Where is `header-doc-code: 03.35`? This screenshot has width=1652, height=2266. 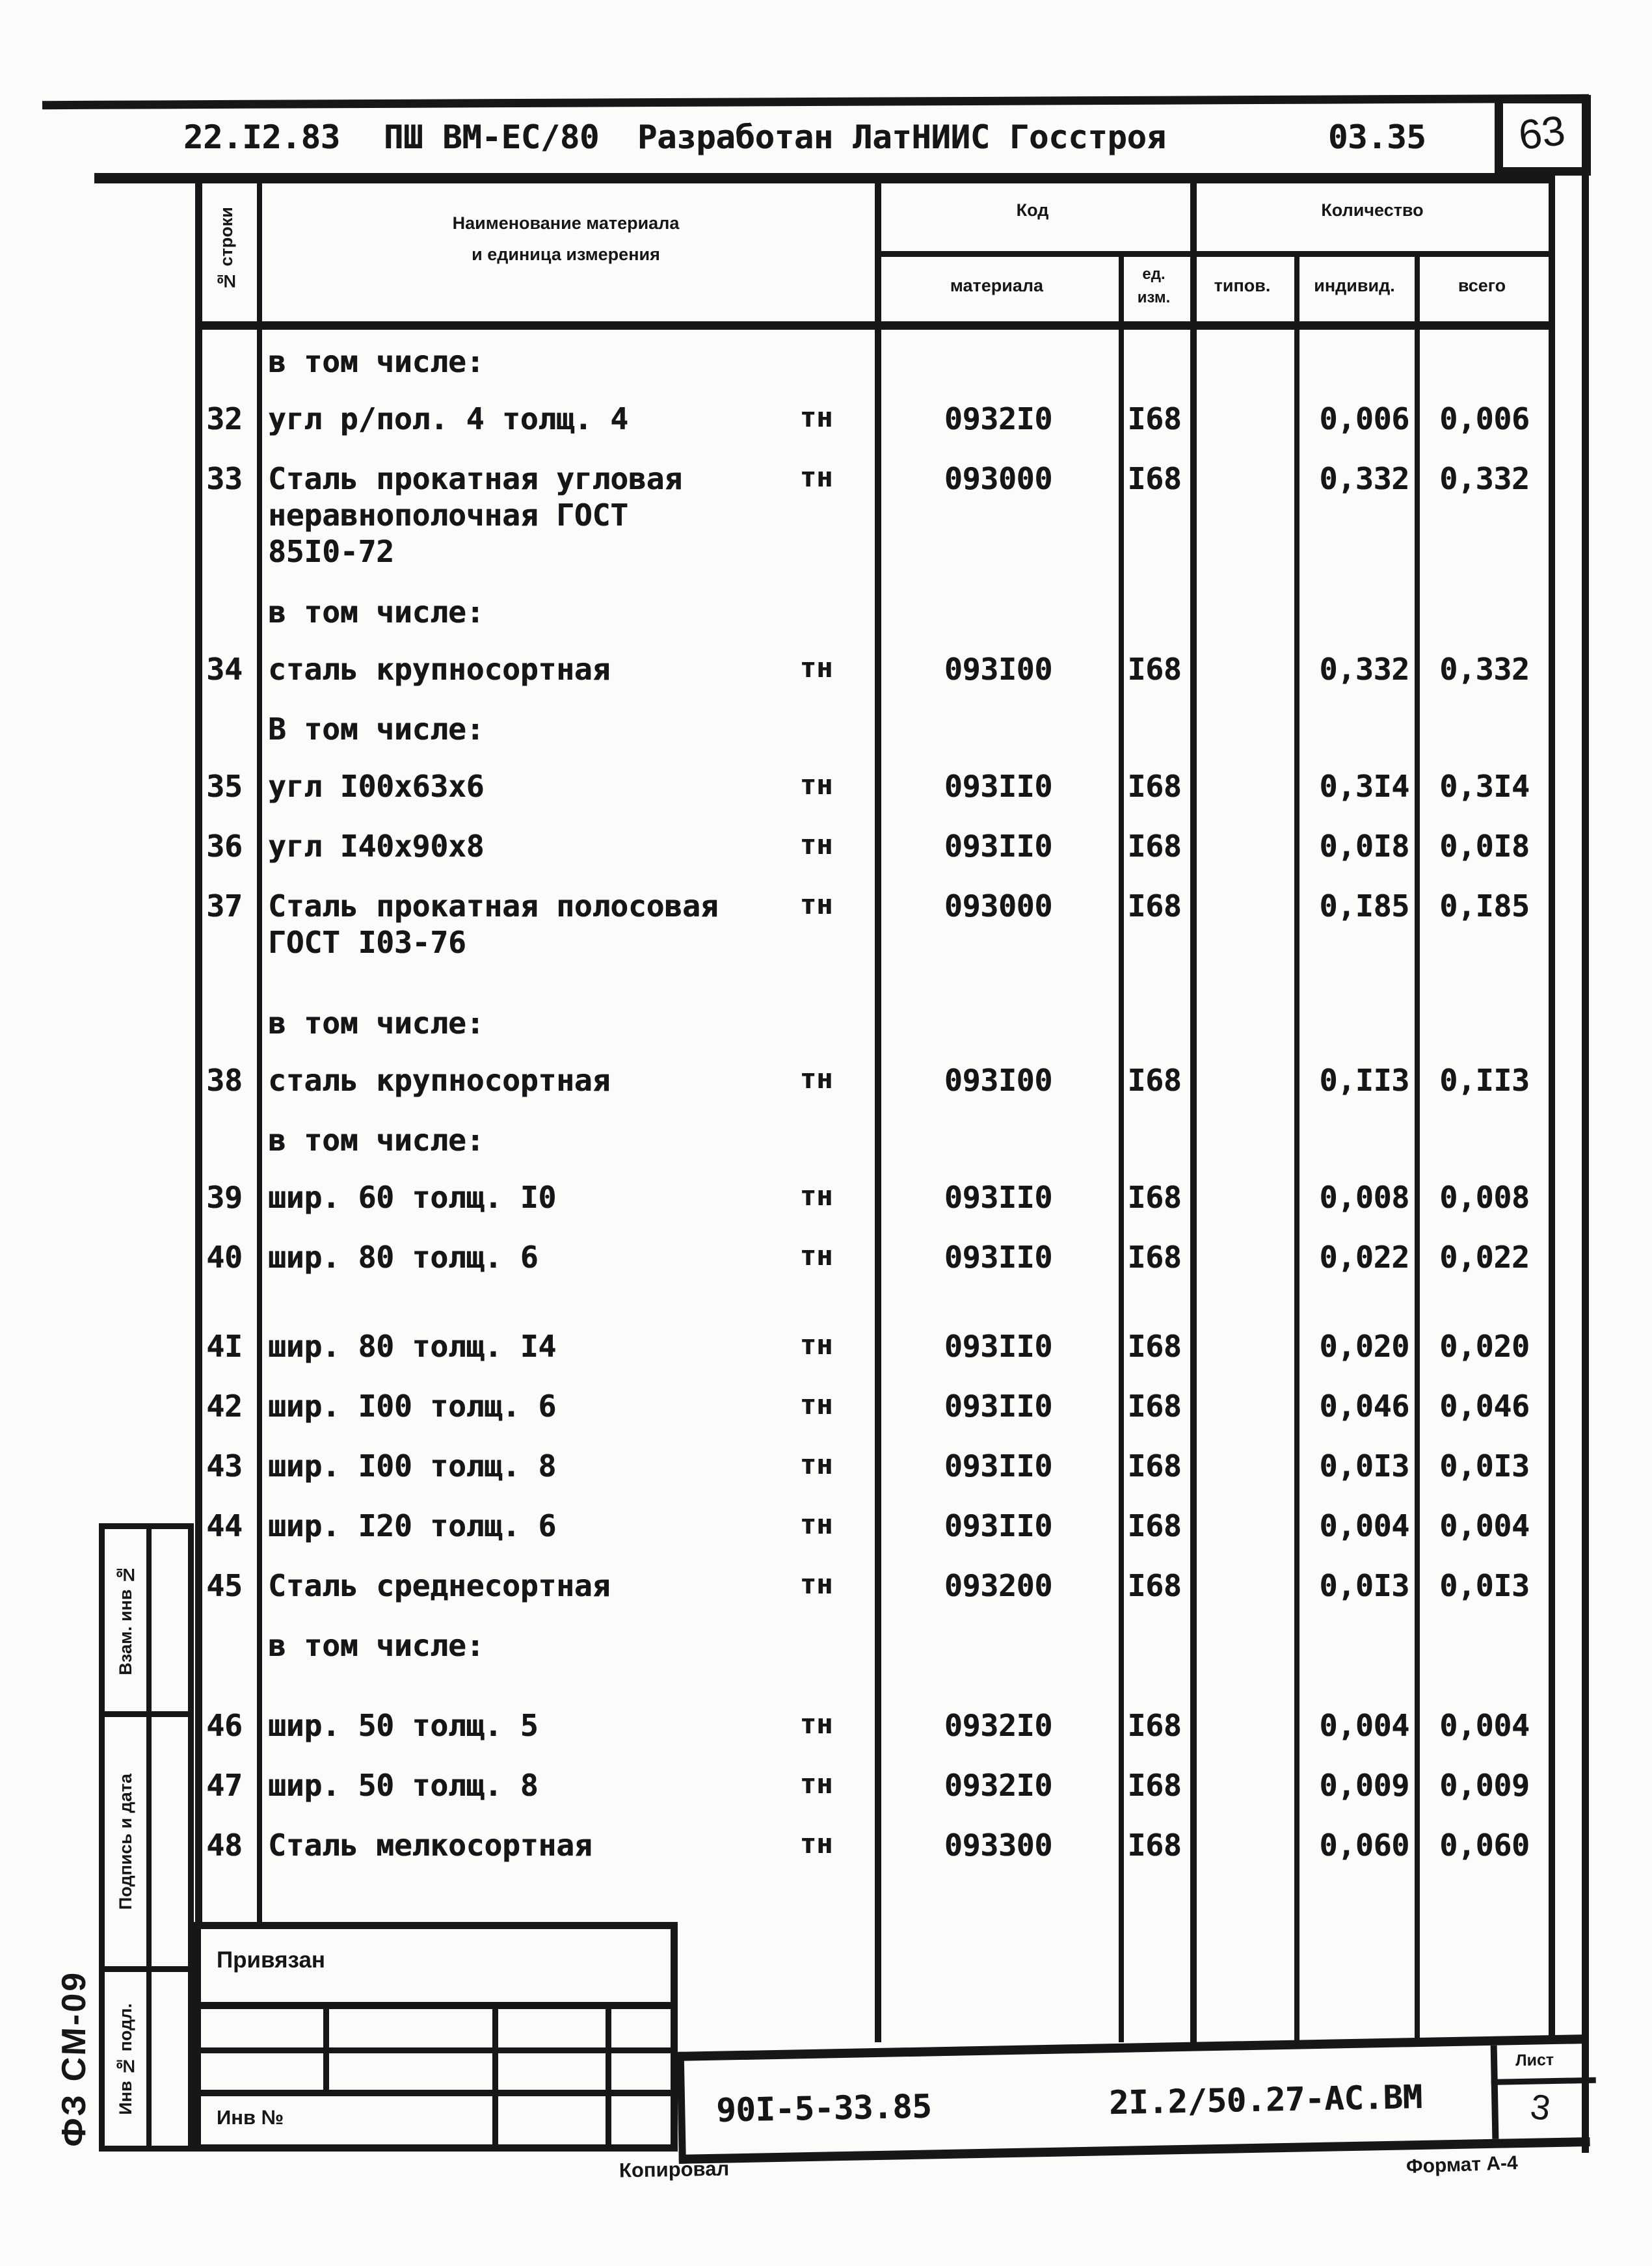 header-doc-code: 03.35 is located at coordinates (1377, 137).